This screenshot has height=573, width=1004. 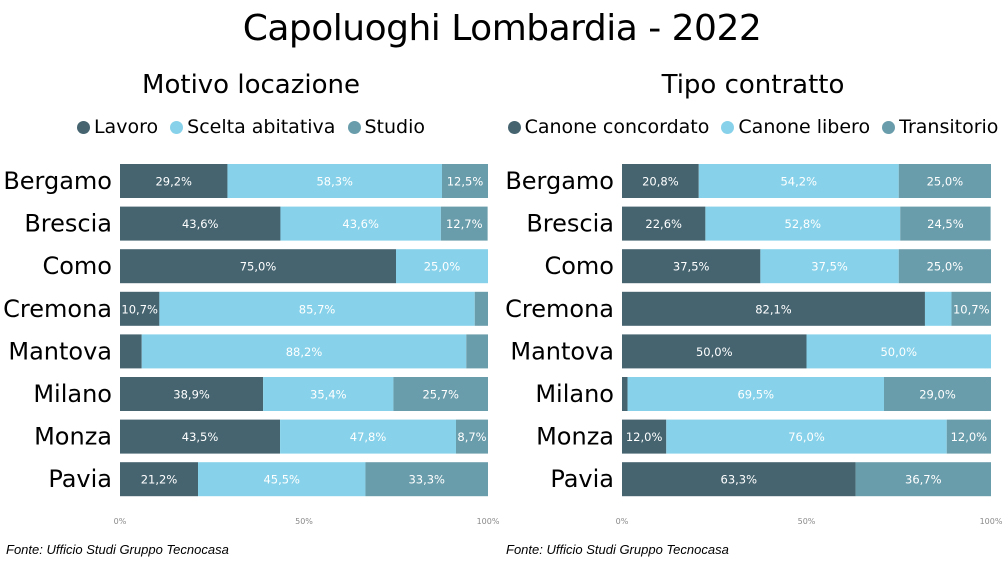 I want to click on legend-label: Transitorio, so click(x=949, y=127).